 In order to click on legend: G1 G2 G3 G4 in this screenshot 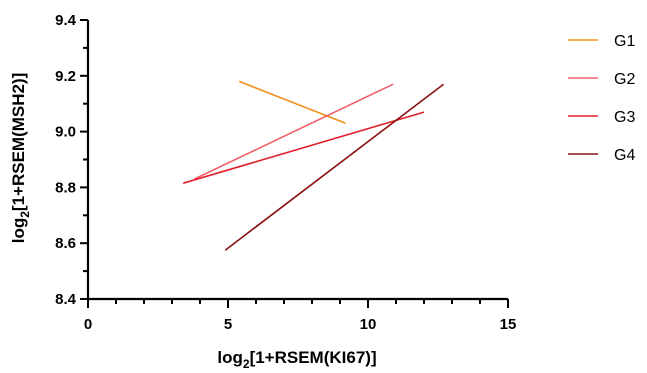, I will do `click(601, 98)`.